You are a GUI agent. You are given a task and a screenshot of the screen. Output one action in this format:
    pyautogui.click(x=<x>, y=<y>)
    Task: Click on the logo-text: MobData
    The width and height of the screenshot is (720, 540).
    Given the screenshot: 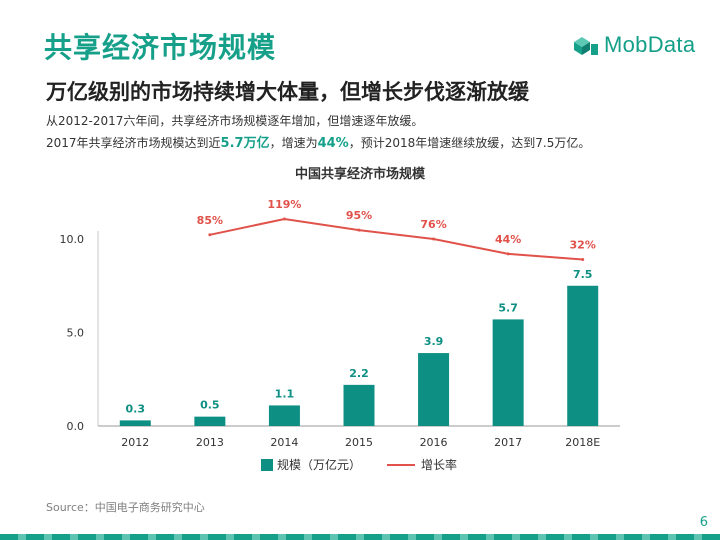 What is the action you would take?
    pyautogui.click(x=650, y=44)
    